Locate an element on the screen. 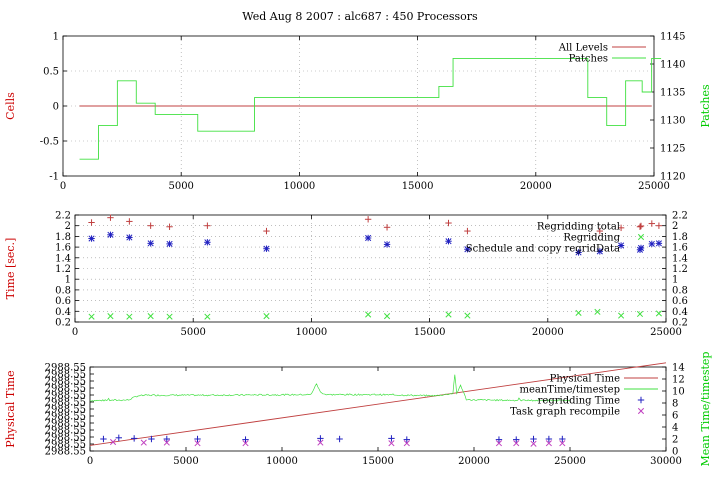 The image size is (720, 504). x-tick-label: 25000 is located at coordinates (570, 461).